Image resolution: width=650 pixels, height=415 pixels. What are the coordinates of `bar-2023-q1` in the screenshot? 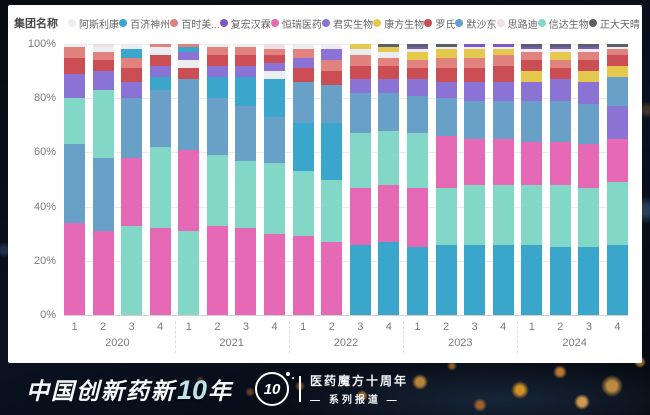 It's located at (417, 179).